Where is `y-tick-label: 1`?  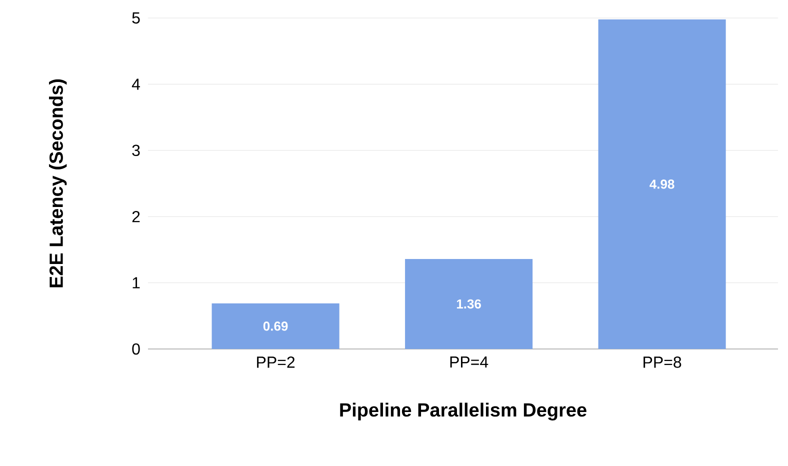
y-tick-label: 1 is located at coordinates (136, 282).